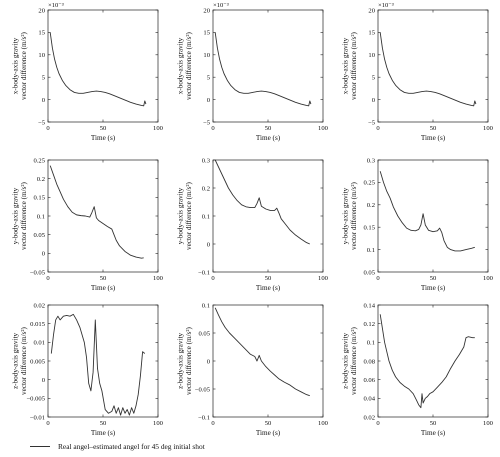 The image size is (500, 457). I want to click on y-tick-label: −0.01, so click(37, 417).